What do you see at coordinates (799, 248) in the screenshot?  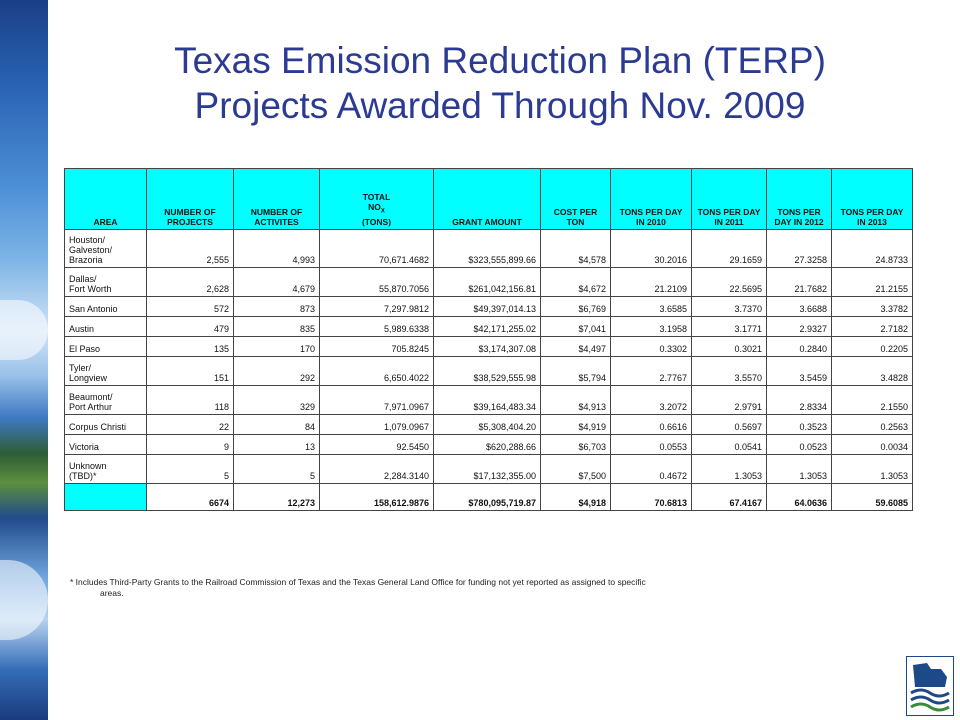 I see `cell-t2012: 27.3258` at bounding box center [799, 248].